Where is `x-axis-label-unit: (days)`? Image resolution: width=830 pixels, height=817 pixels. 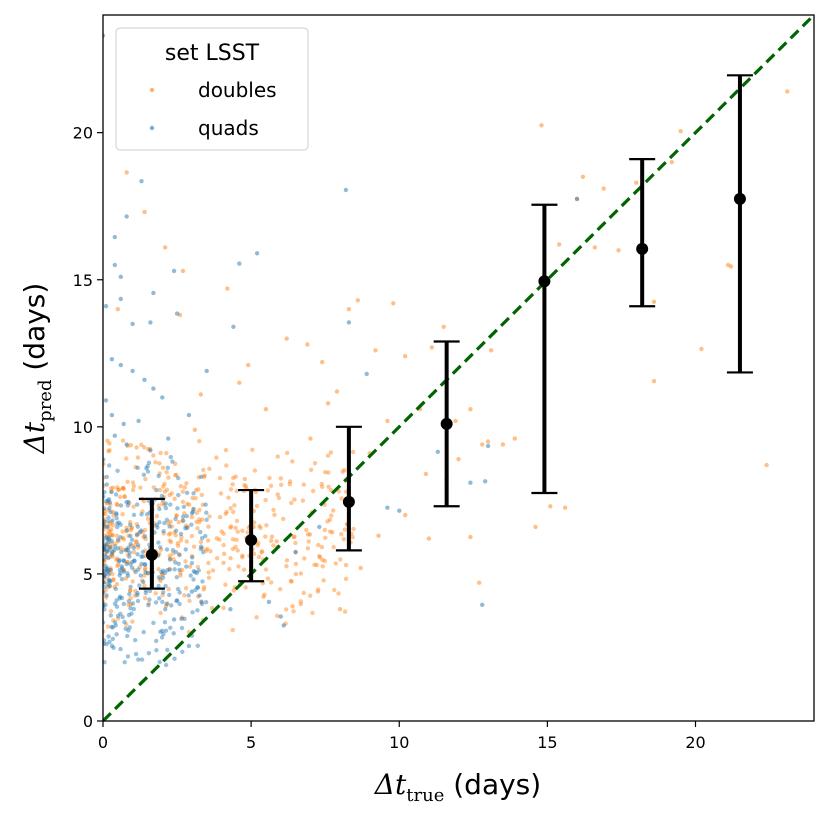 x-axis-label-unit: (days) is located at coordinates (492, 784).